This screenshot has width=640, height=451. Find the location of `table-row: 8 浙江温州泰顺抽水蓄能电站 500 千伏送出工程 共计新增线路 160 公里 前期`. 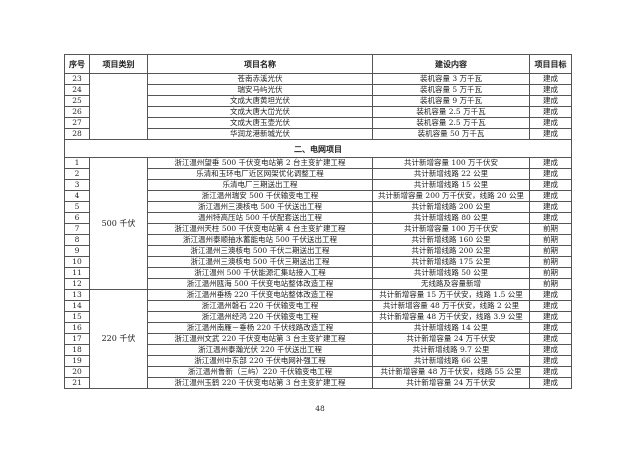

table-row: 8 浙江温州泰顺抽水蓄能电站 500 千伏送出工程 共计新增线路 160 公里 前期 is located at coordinates (318, 240).